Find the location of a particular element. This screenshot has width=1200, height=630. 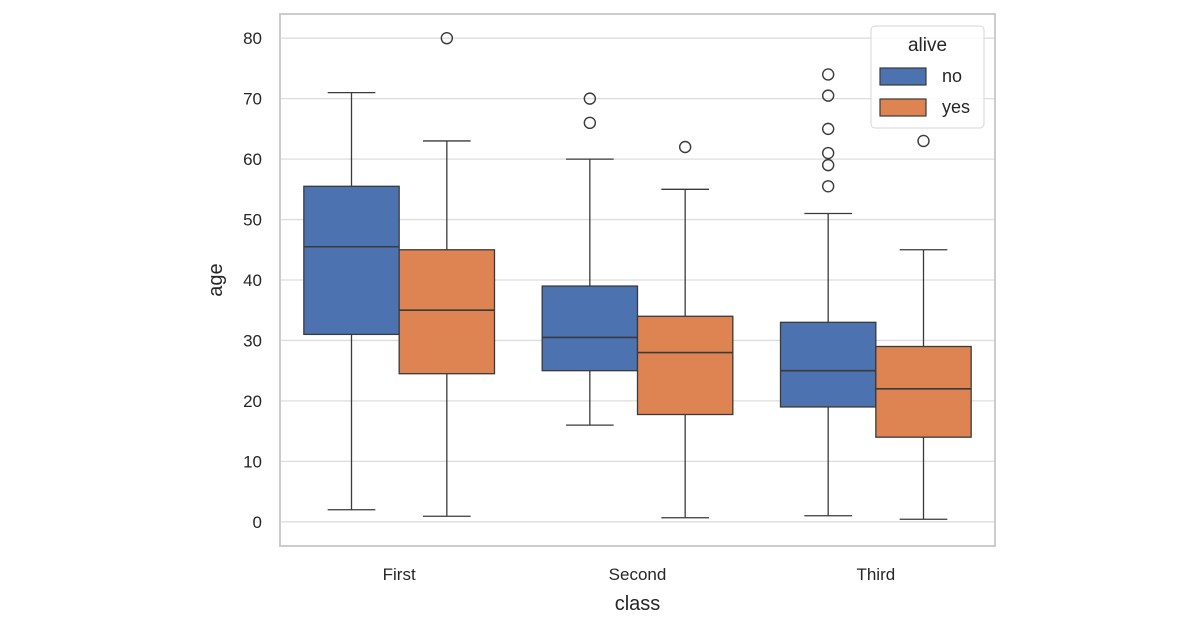

x-axis-label: class is located at coordinates (638, 604).